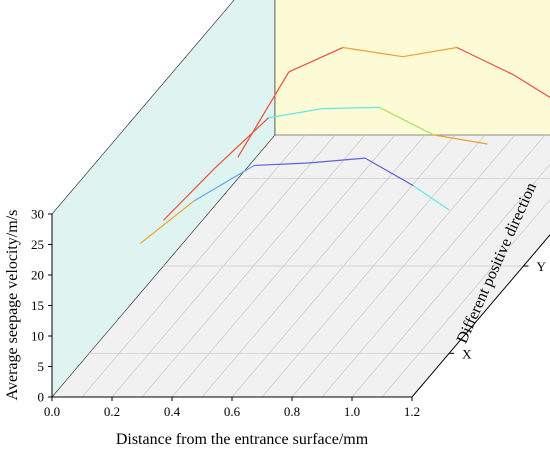 The image size is (550, 452). Describe the element at coordinates (37, 336) in the screenshot. I see `y-tick-label: 10` at that location.